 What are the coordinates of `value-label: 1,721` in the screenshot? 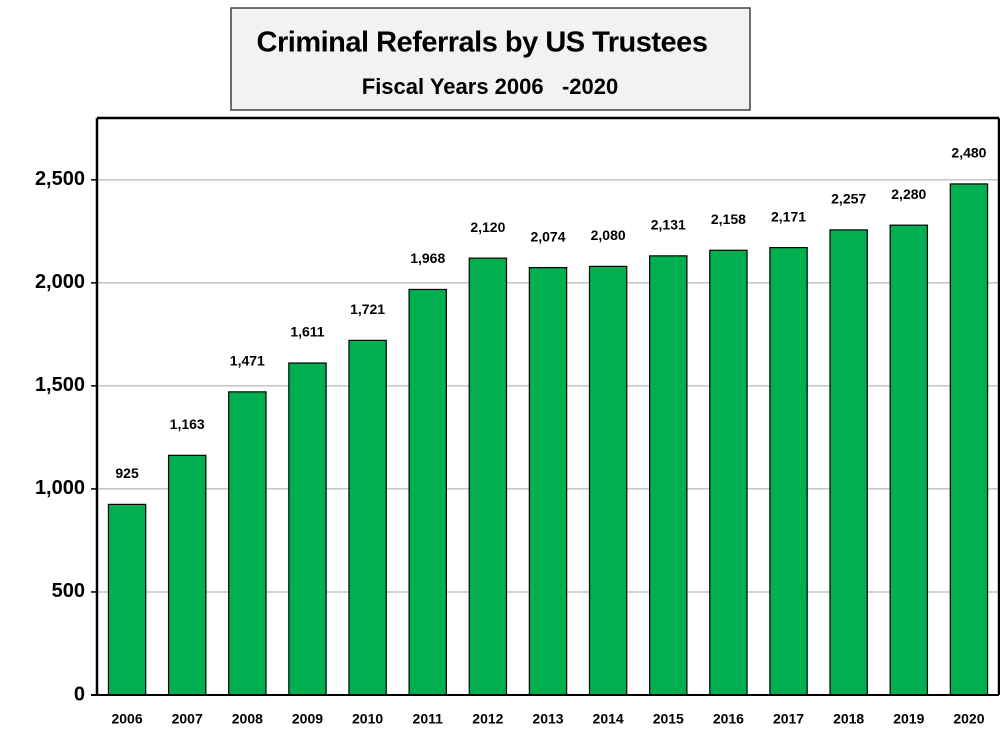 It's located at (367, 309).